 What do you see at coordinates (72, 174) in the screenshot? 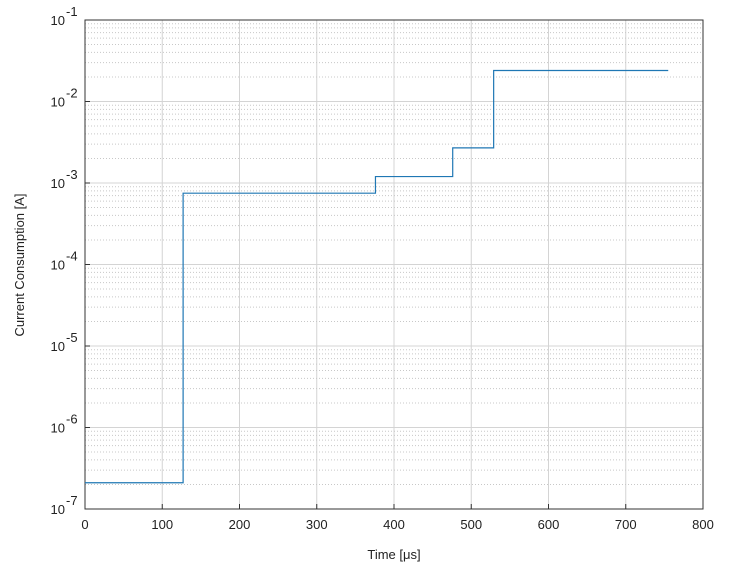
I see `tick-exponent: -3` at bounding box center [72, 174].